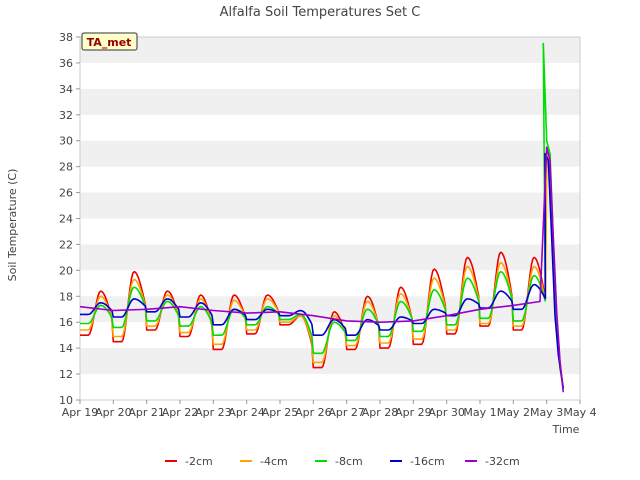 The image size is (640, 480). What do you see at coordinates (199, 461) in the screenshot?
I see `legend-label: -2cm` at bounding box center [199, 461].